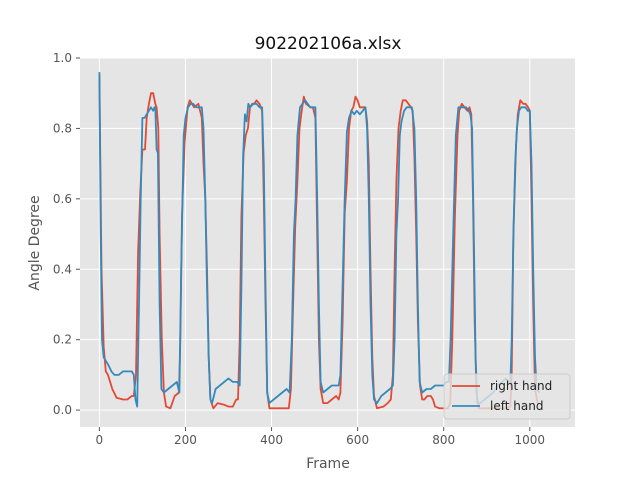  Describe the element at coordinates (507, 396) in the screenshot. I see `legend: right hand left hand` at that location.